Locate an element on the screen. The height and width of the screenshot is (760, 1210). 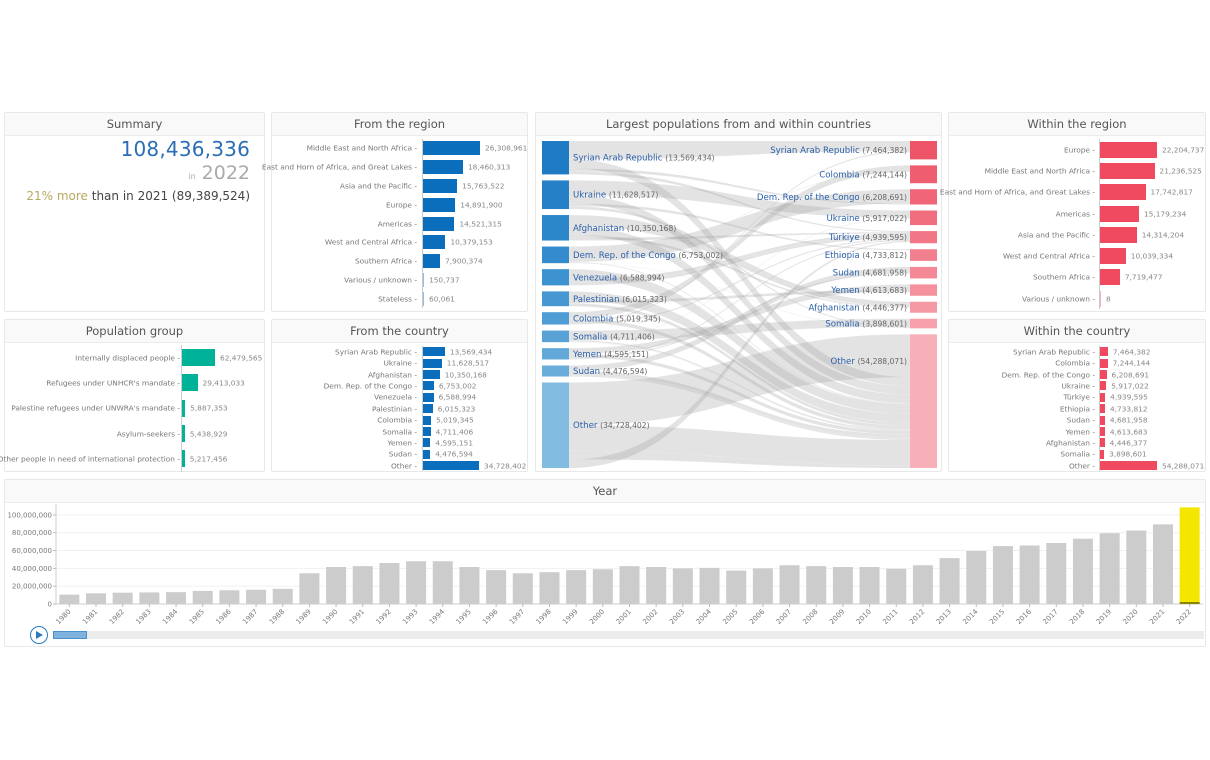
bar-row: Asia and the Pacific - 15,763,522 is located at coordinates (399, 186).